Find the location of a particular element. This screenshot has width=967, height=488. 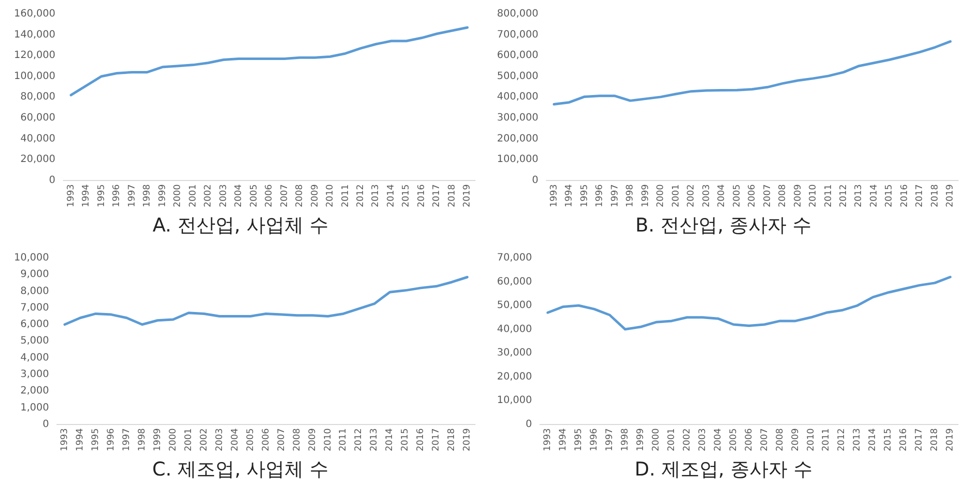

x-tick-label: 2018 is located at coordinates (452, 196).